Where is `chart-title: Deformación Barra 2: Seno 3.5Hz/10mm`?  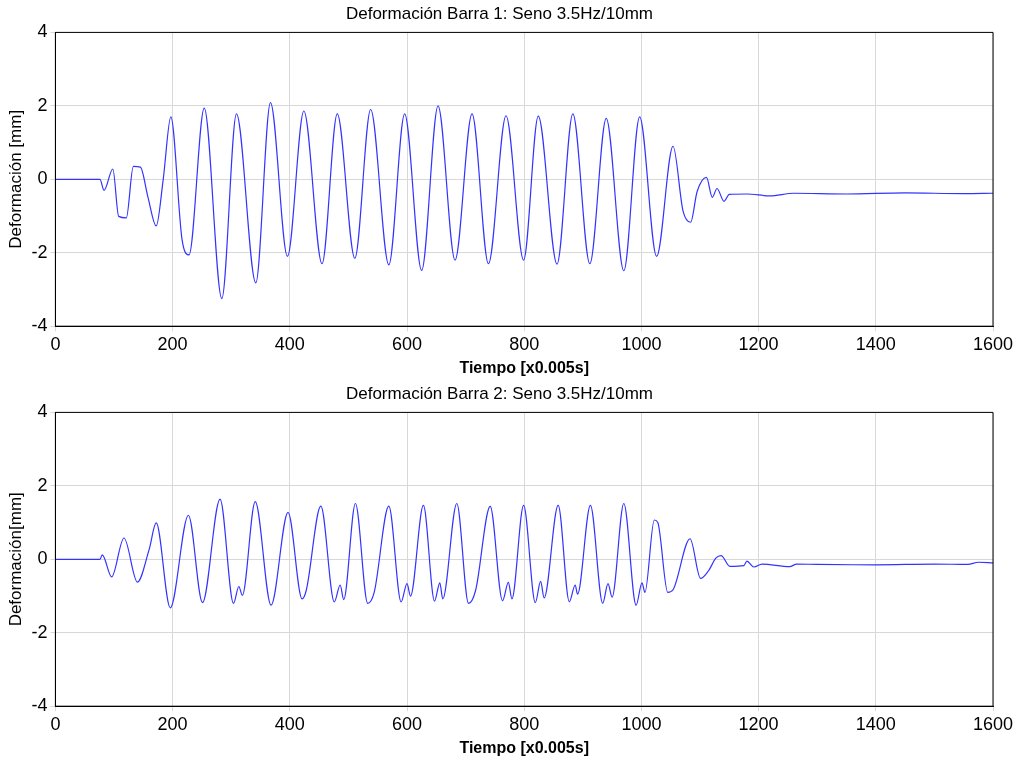
chart-title: Deformación Barra 2: Seno 3.5Hz/10mm is located at coordinates (499, 393).